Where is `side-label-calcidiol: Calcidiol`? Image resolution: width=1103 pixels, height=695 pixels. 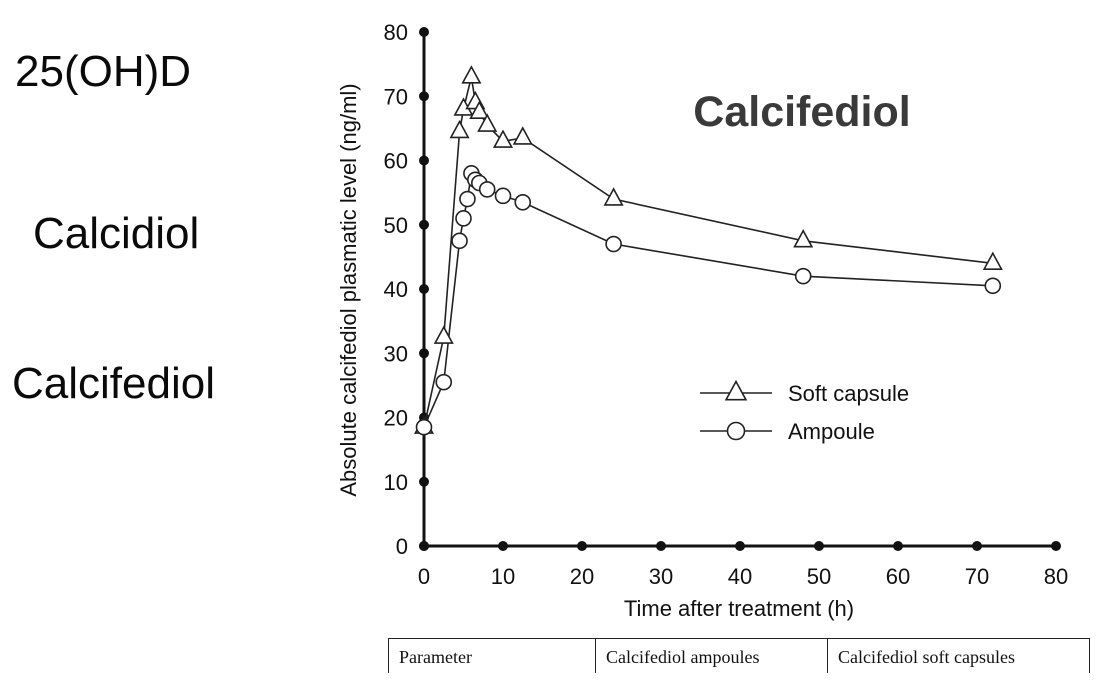
side-label-calcidiol: Calcidiol is located at coordinates (116, 233).